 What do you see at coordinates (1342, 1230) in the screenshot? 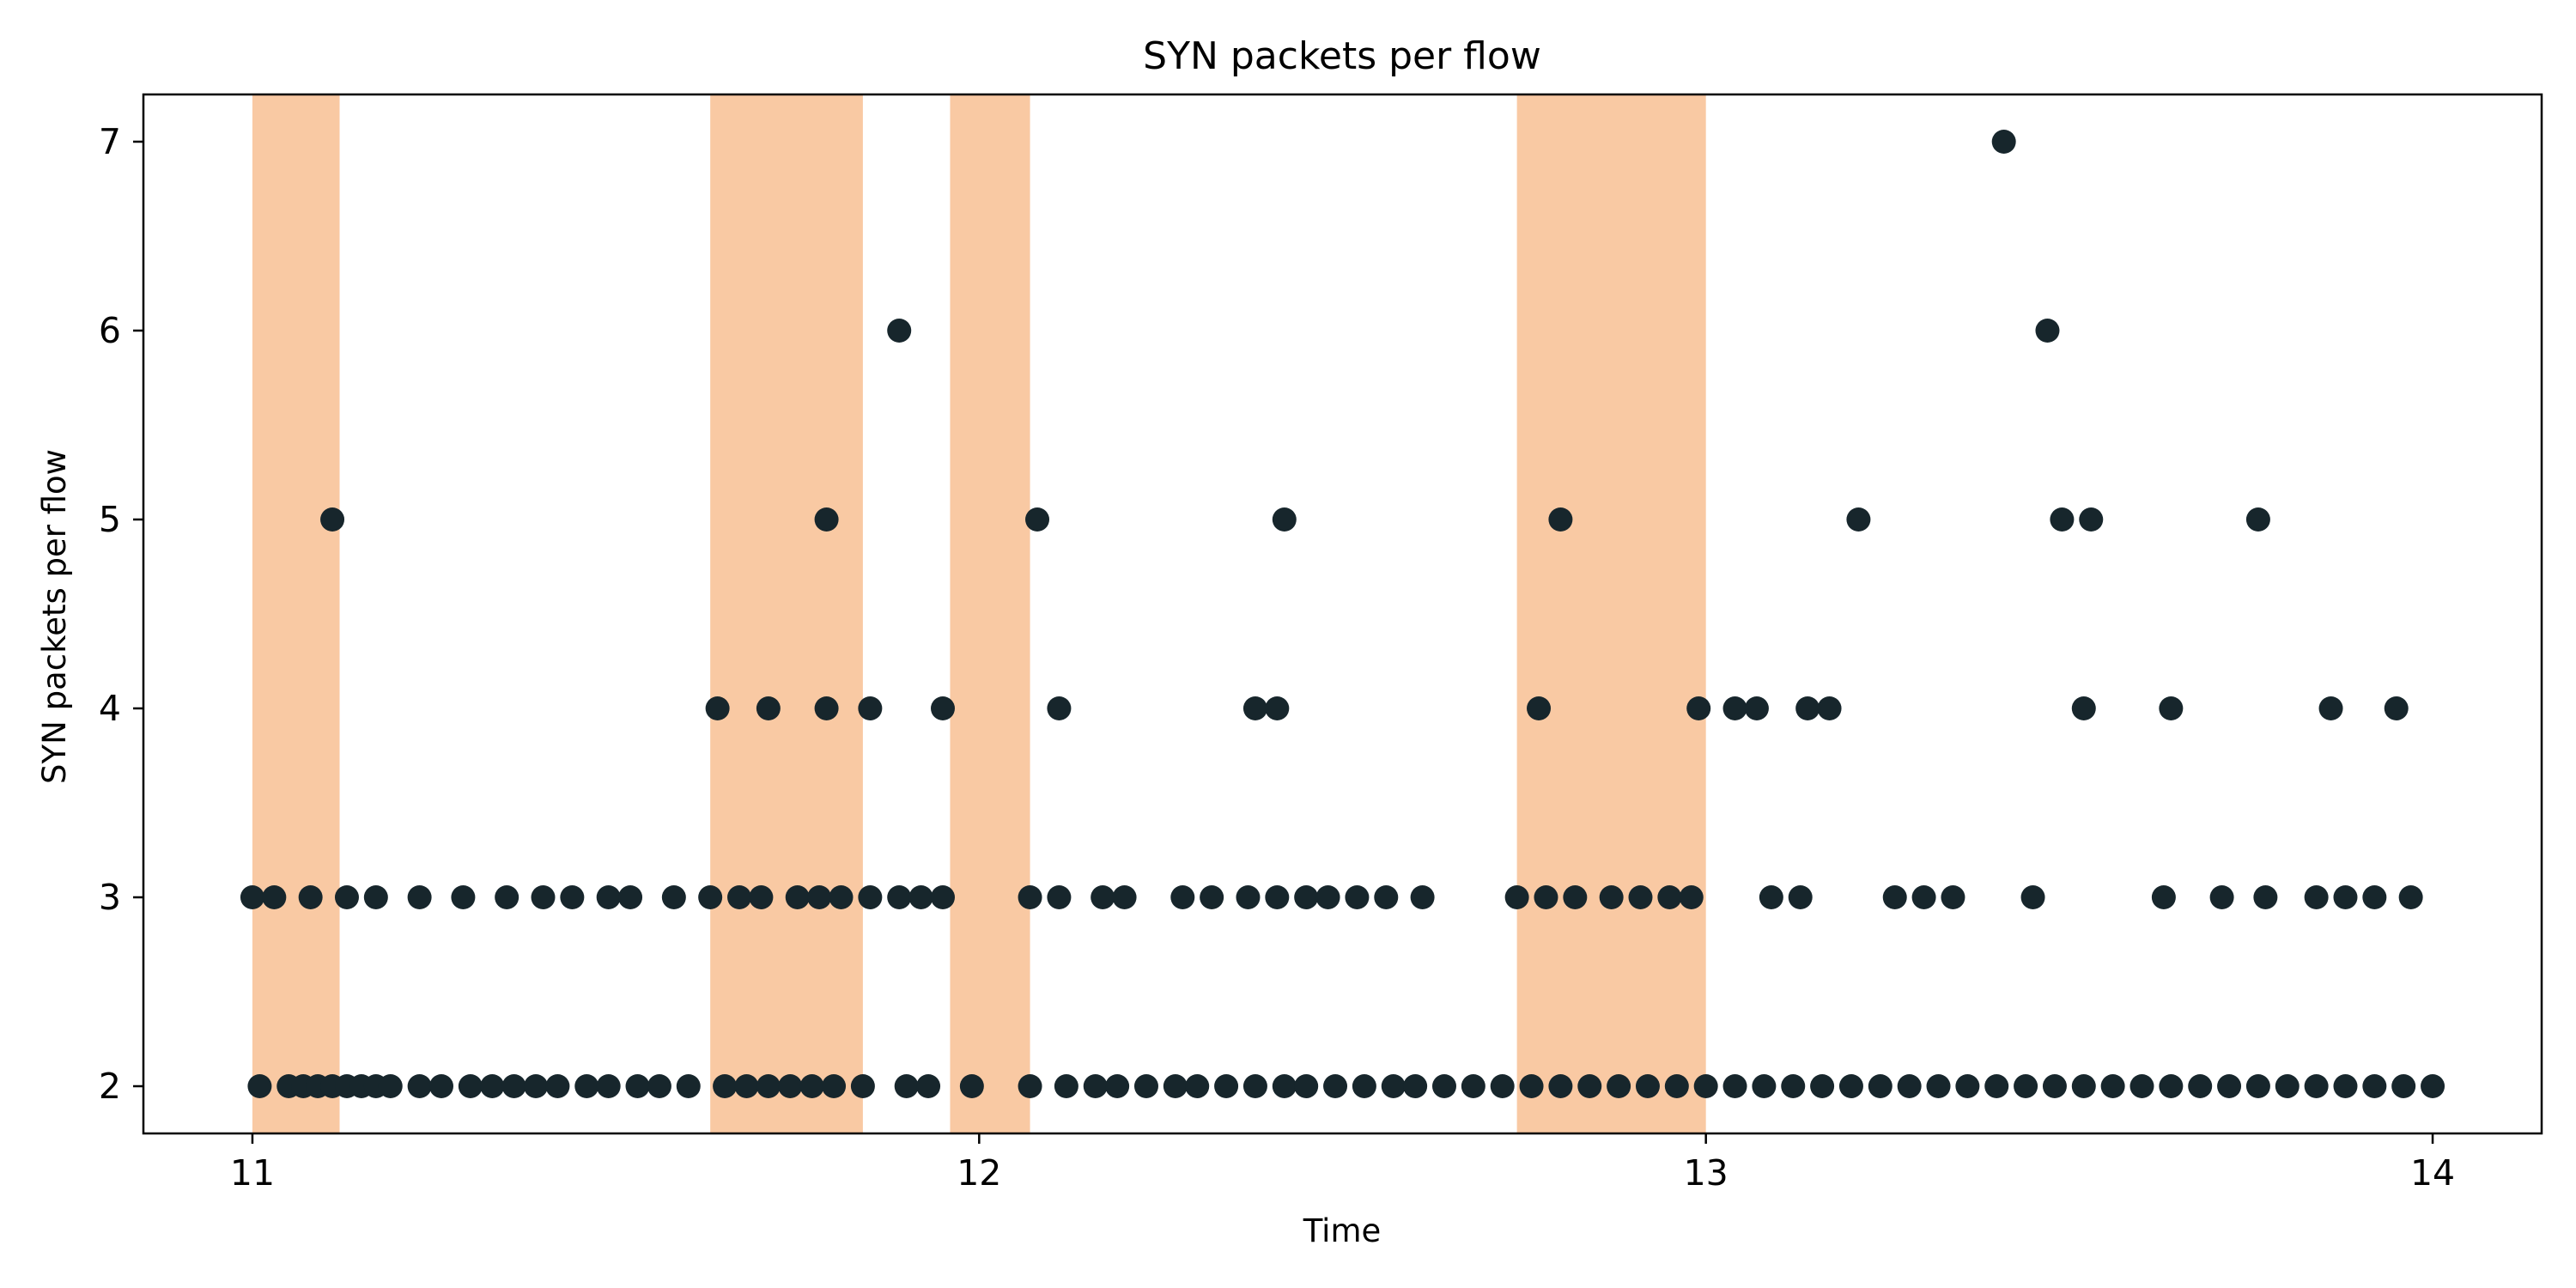
I see `x-axis-label: Time` at bounding box center [1342, 1230].